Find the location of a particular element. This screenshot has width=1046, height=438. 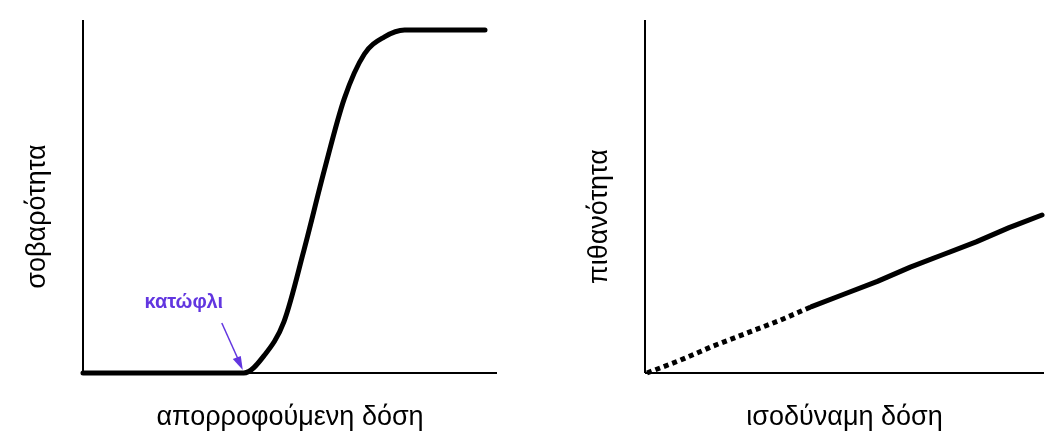

x-axis-title: ισοδύναμη δόση is located at coordinates (844, 416).